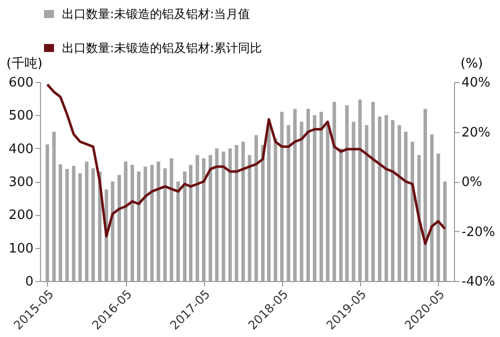 The image size is (500, 337). Describe the element at coordinates (29, 282) in the screenshot. I see `y-tick-label: 0` at that location.